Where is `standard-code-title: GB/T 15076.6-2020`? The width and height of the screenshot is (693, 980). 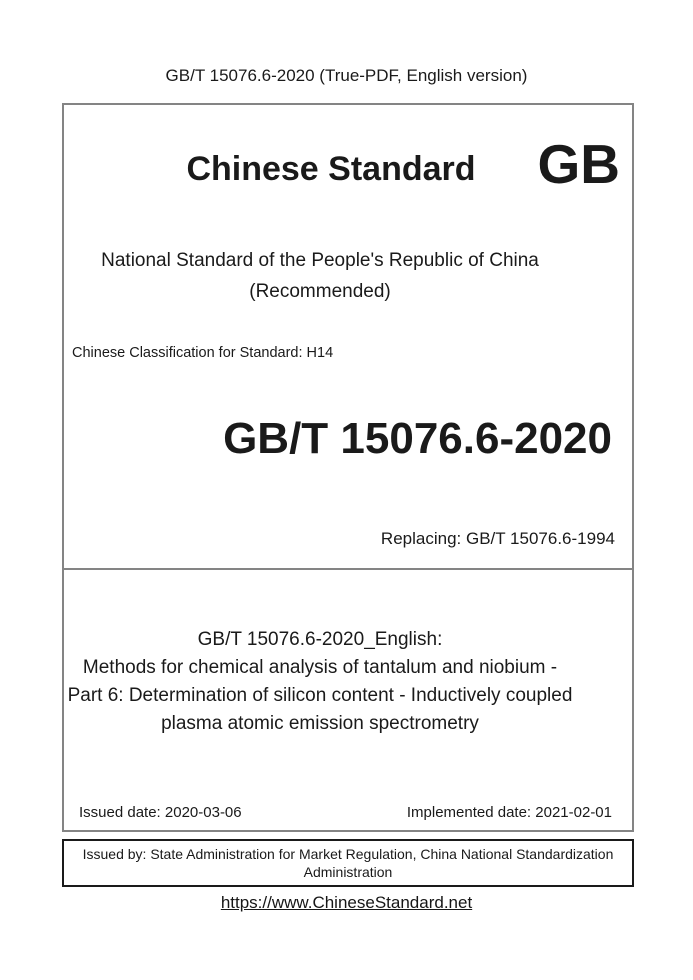
standard-code-title: GB/T 15076.6-2020 is located at coordinates (417, 438).